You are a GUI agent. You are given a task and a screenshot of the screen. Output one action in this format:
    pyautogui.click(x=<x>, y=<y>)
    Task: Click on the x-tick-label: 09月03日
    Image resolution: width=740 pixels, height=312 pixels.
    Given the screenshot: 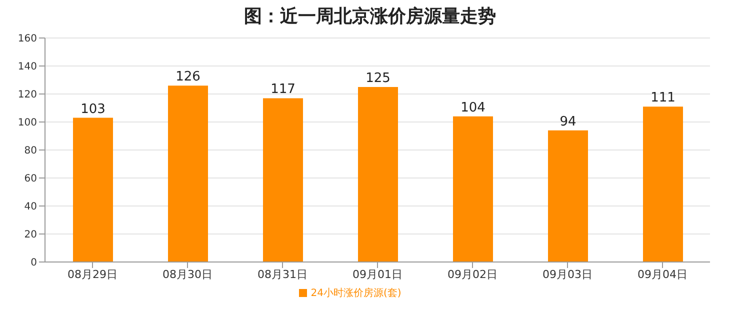 What is the action you would take?
    pyautogui.click(x=567, y=274)
    